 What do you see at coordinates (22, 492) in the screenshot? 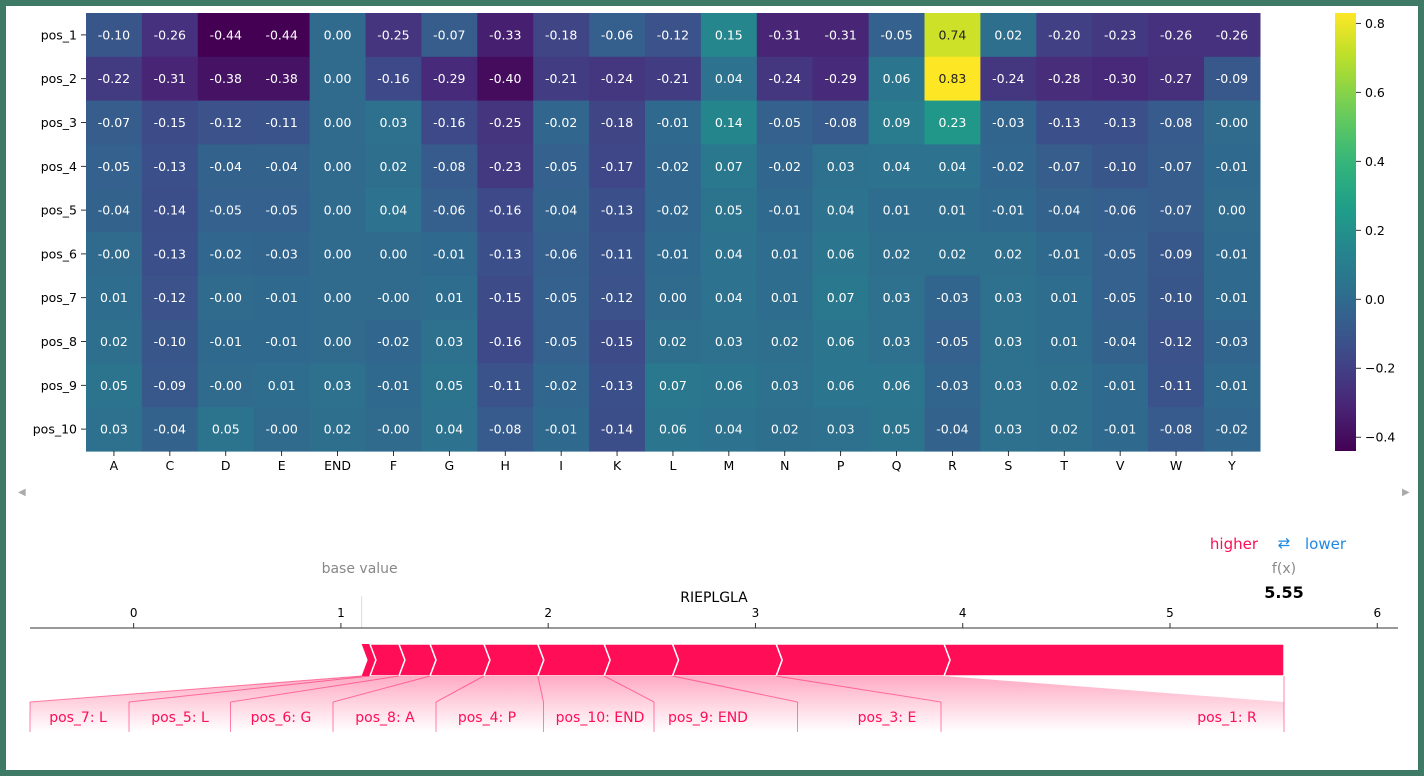
I see `scroll-left-icon: ◀` at bounding box center [22, 492].